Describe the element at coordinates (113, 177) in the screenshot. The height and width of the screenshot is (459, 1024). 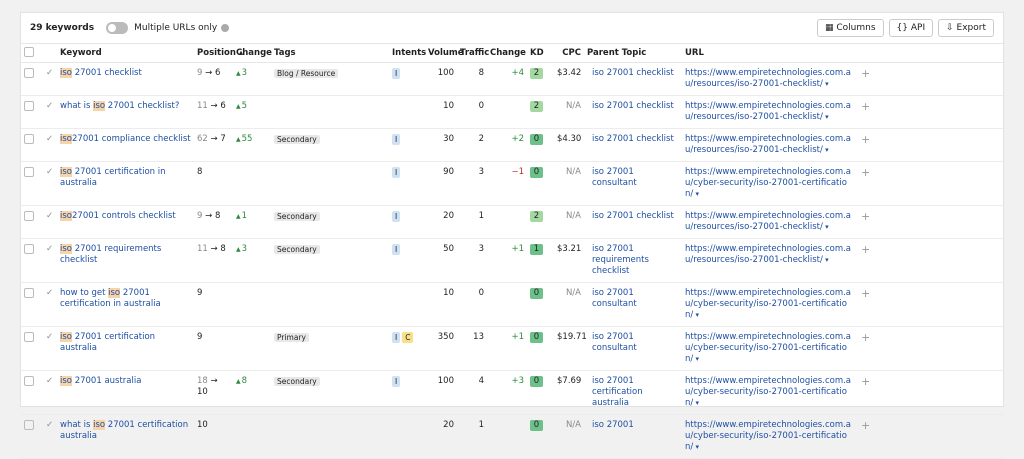
I see `keyword-link: iso 27001 certification in australia` at that location.